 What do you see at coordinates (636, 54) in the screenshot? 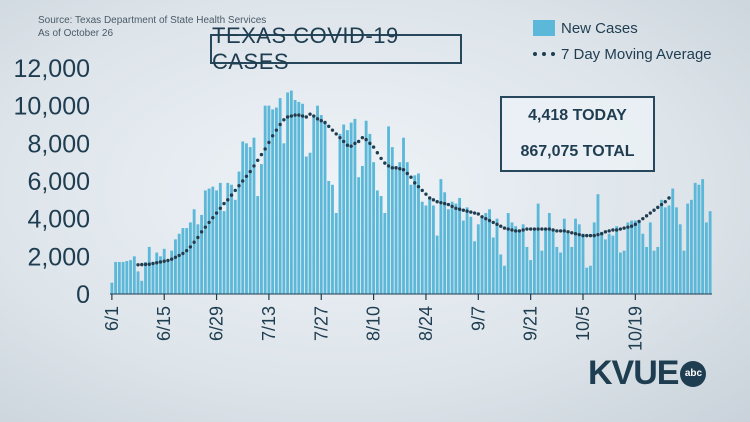
I see `legend-label-moving-average: 7 Day Moving Average` at bounding box center [636, 54].